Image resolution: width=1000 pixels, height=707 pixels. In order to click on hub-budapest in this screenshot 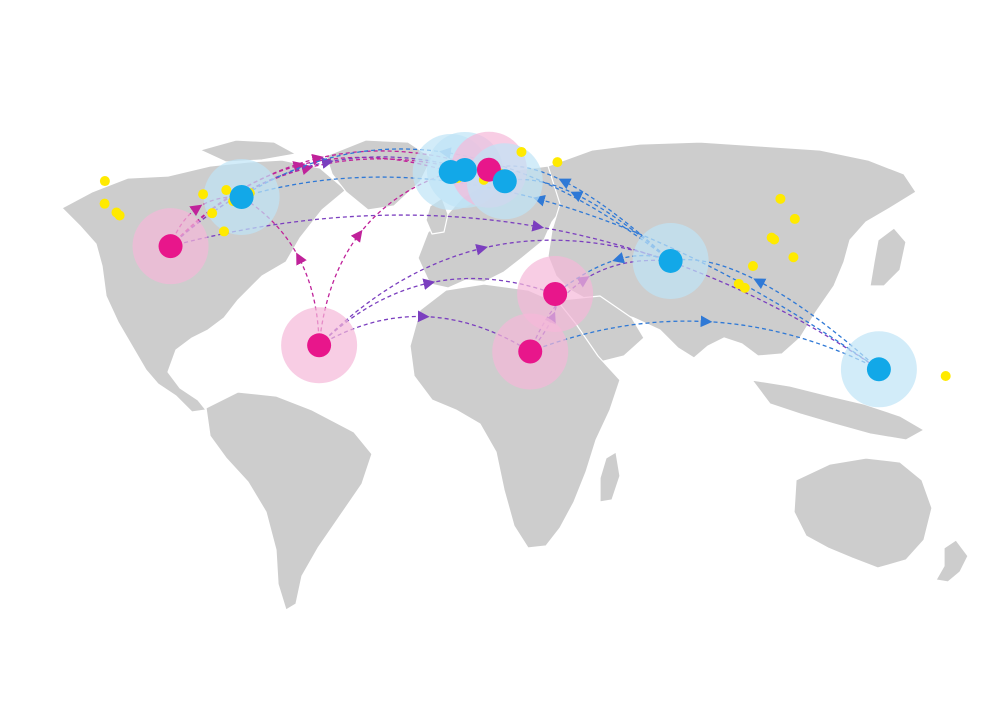, I will do `click(504, 181)`.